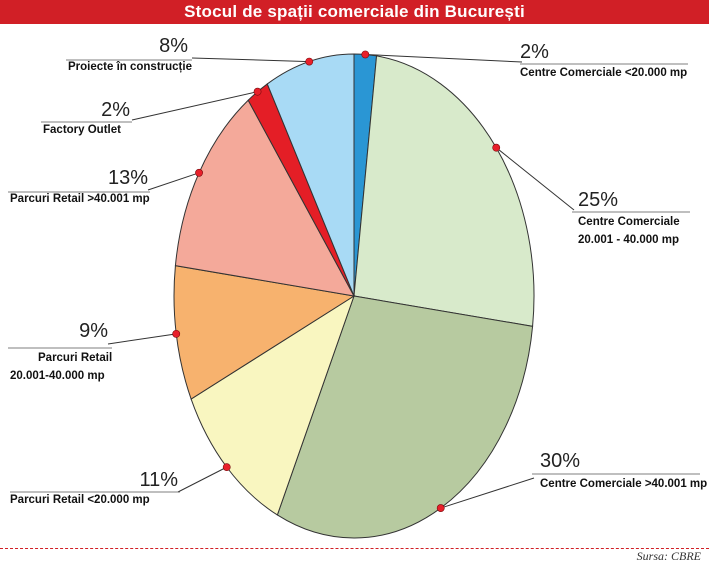 This screenshot has height=567, width=709. What do you see at coordinates (629, 222) in the screenshot?
I see `slice-category-label: Centre Comerciale` at bounding box center [629, 222].